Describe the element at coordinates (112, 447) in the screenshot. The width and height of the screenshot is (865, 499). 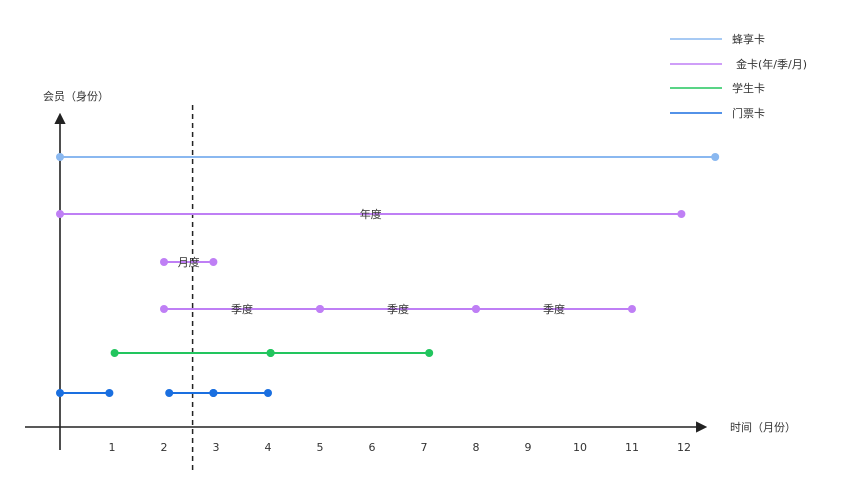
I see `x-tick-label: 1` at that location.